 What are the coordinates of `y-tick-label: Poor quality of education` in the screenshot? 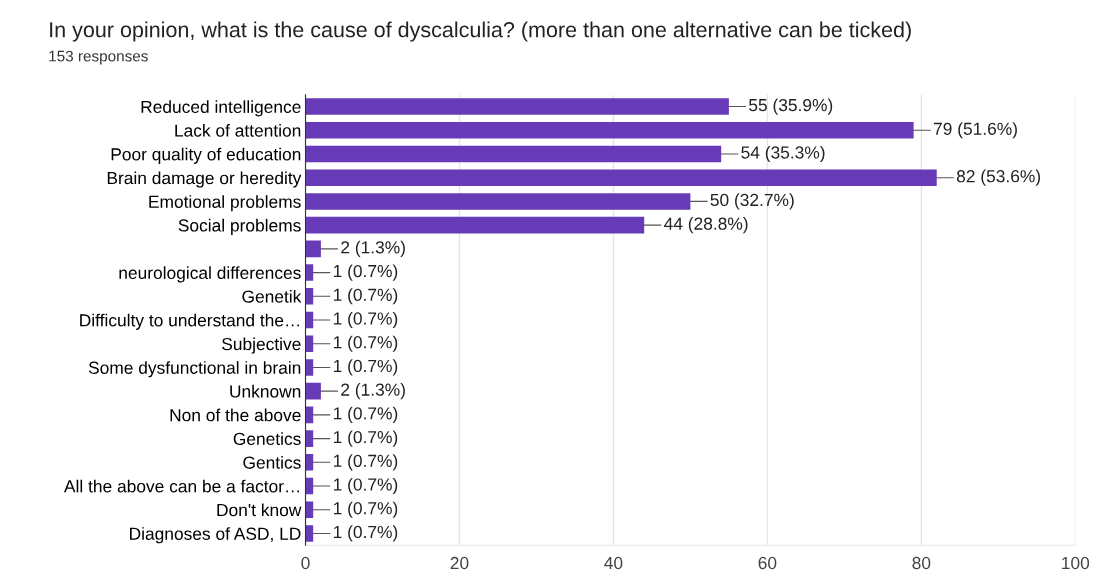 It's located at (206, 155).